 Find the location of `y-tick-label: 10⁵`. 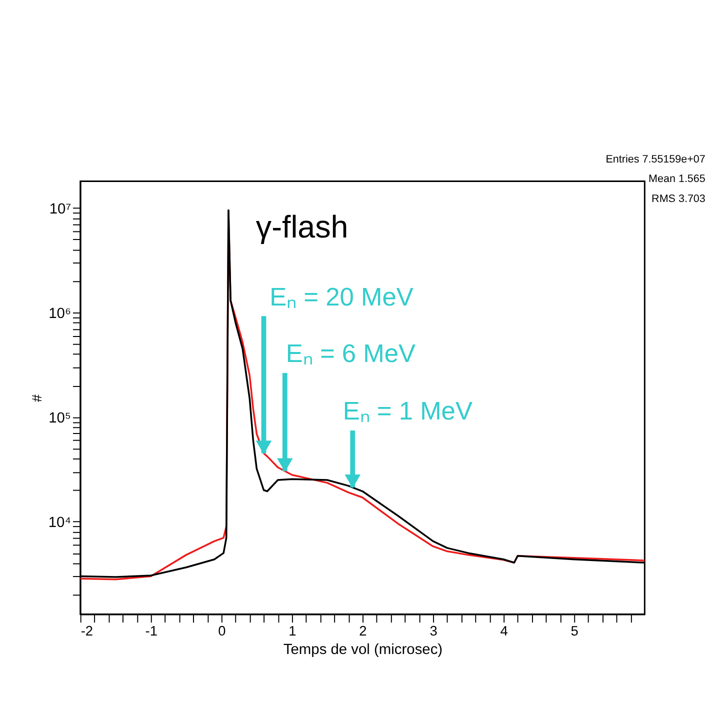

y-tick-label: 10⁵ is located at coordinates (60, 418).